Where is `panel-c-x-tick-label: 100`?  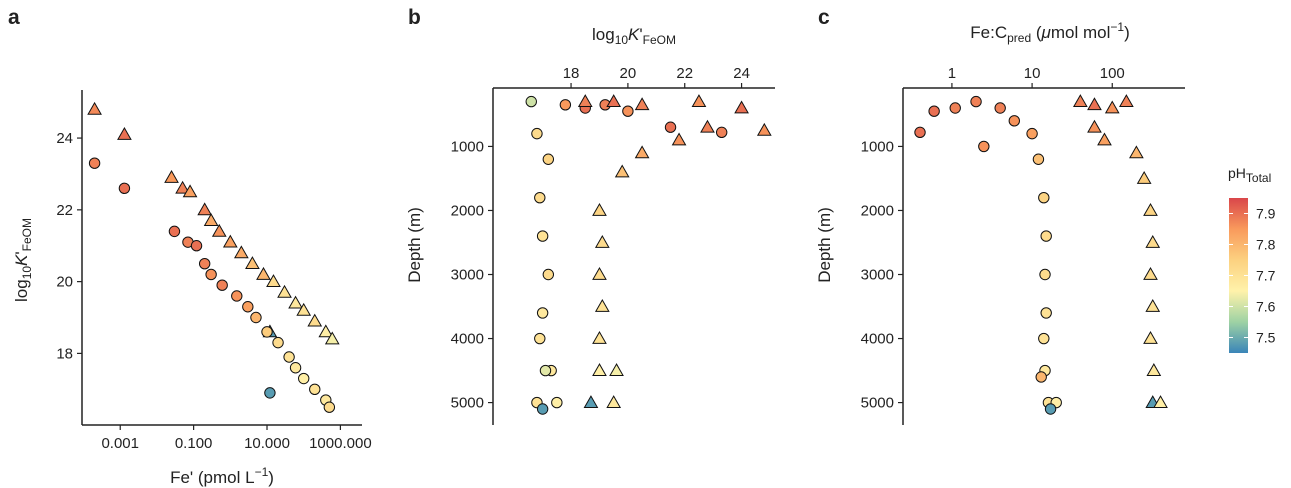 panel-c-x-tick-label: 100 is located at coordinates (1112, 73).